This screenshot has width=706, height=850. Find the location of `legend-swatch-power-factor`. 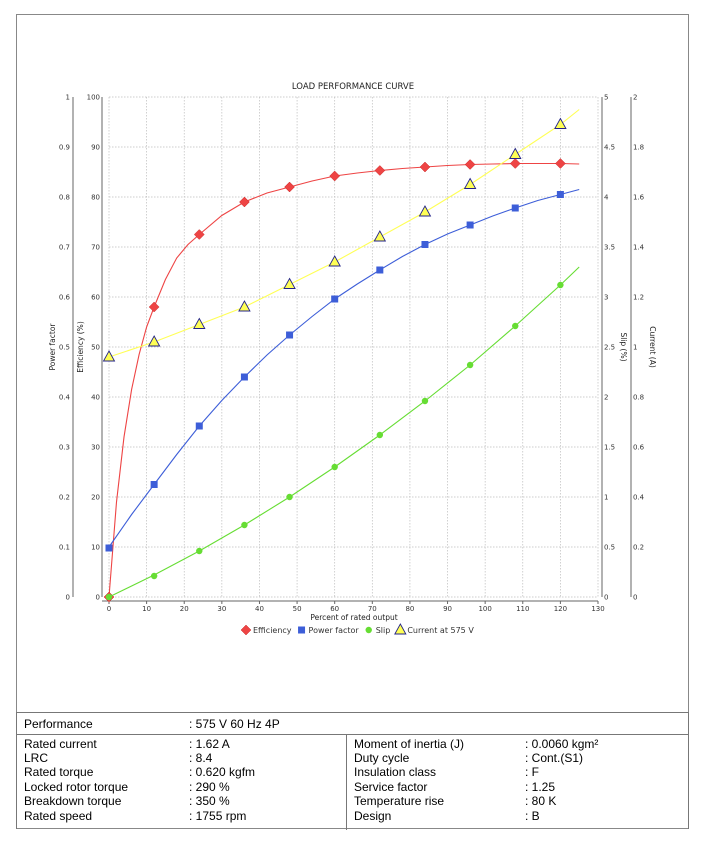

legend-swatch-power-factor is located at coordinates (302, 630).